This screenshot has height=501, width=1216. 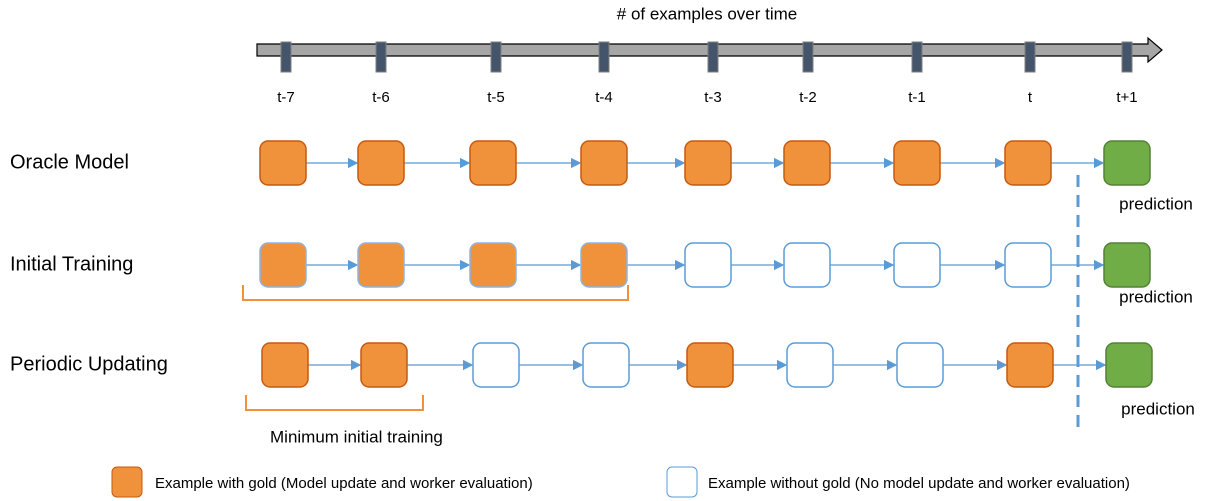 I want to click on row-label: Initial Training, so click(x=71, y=264).